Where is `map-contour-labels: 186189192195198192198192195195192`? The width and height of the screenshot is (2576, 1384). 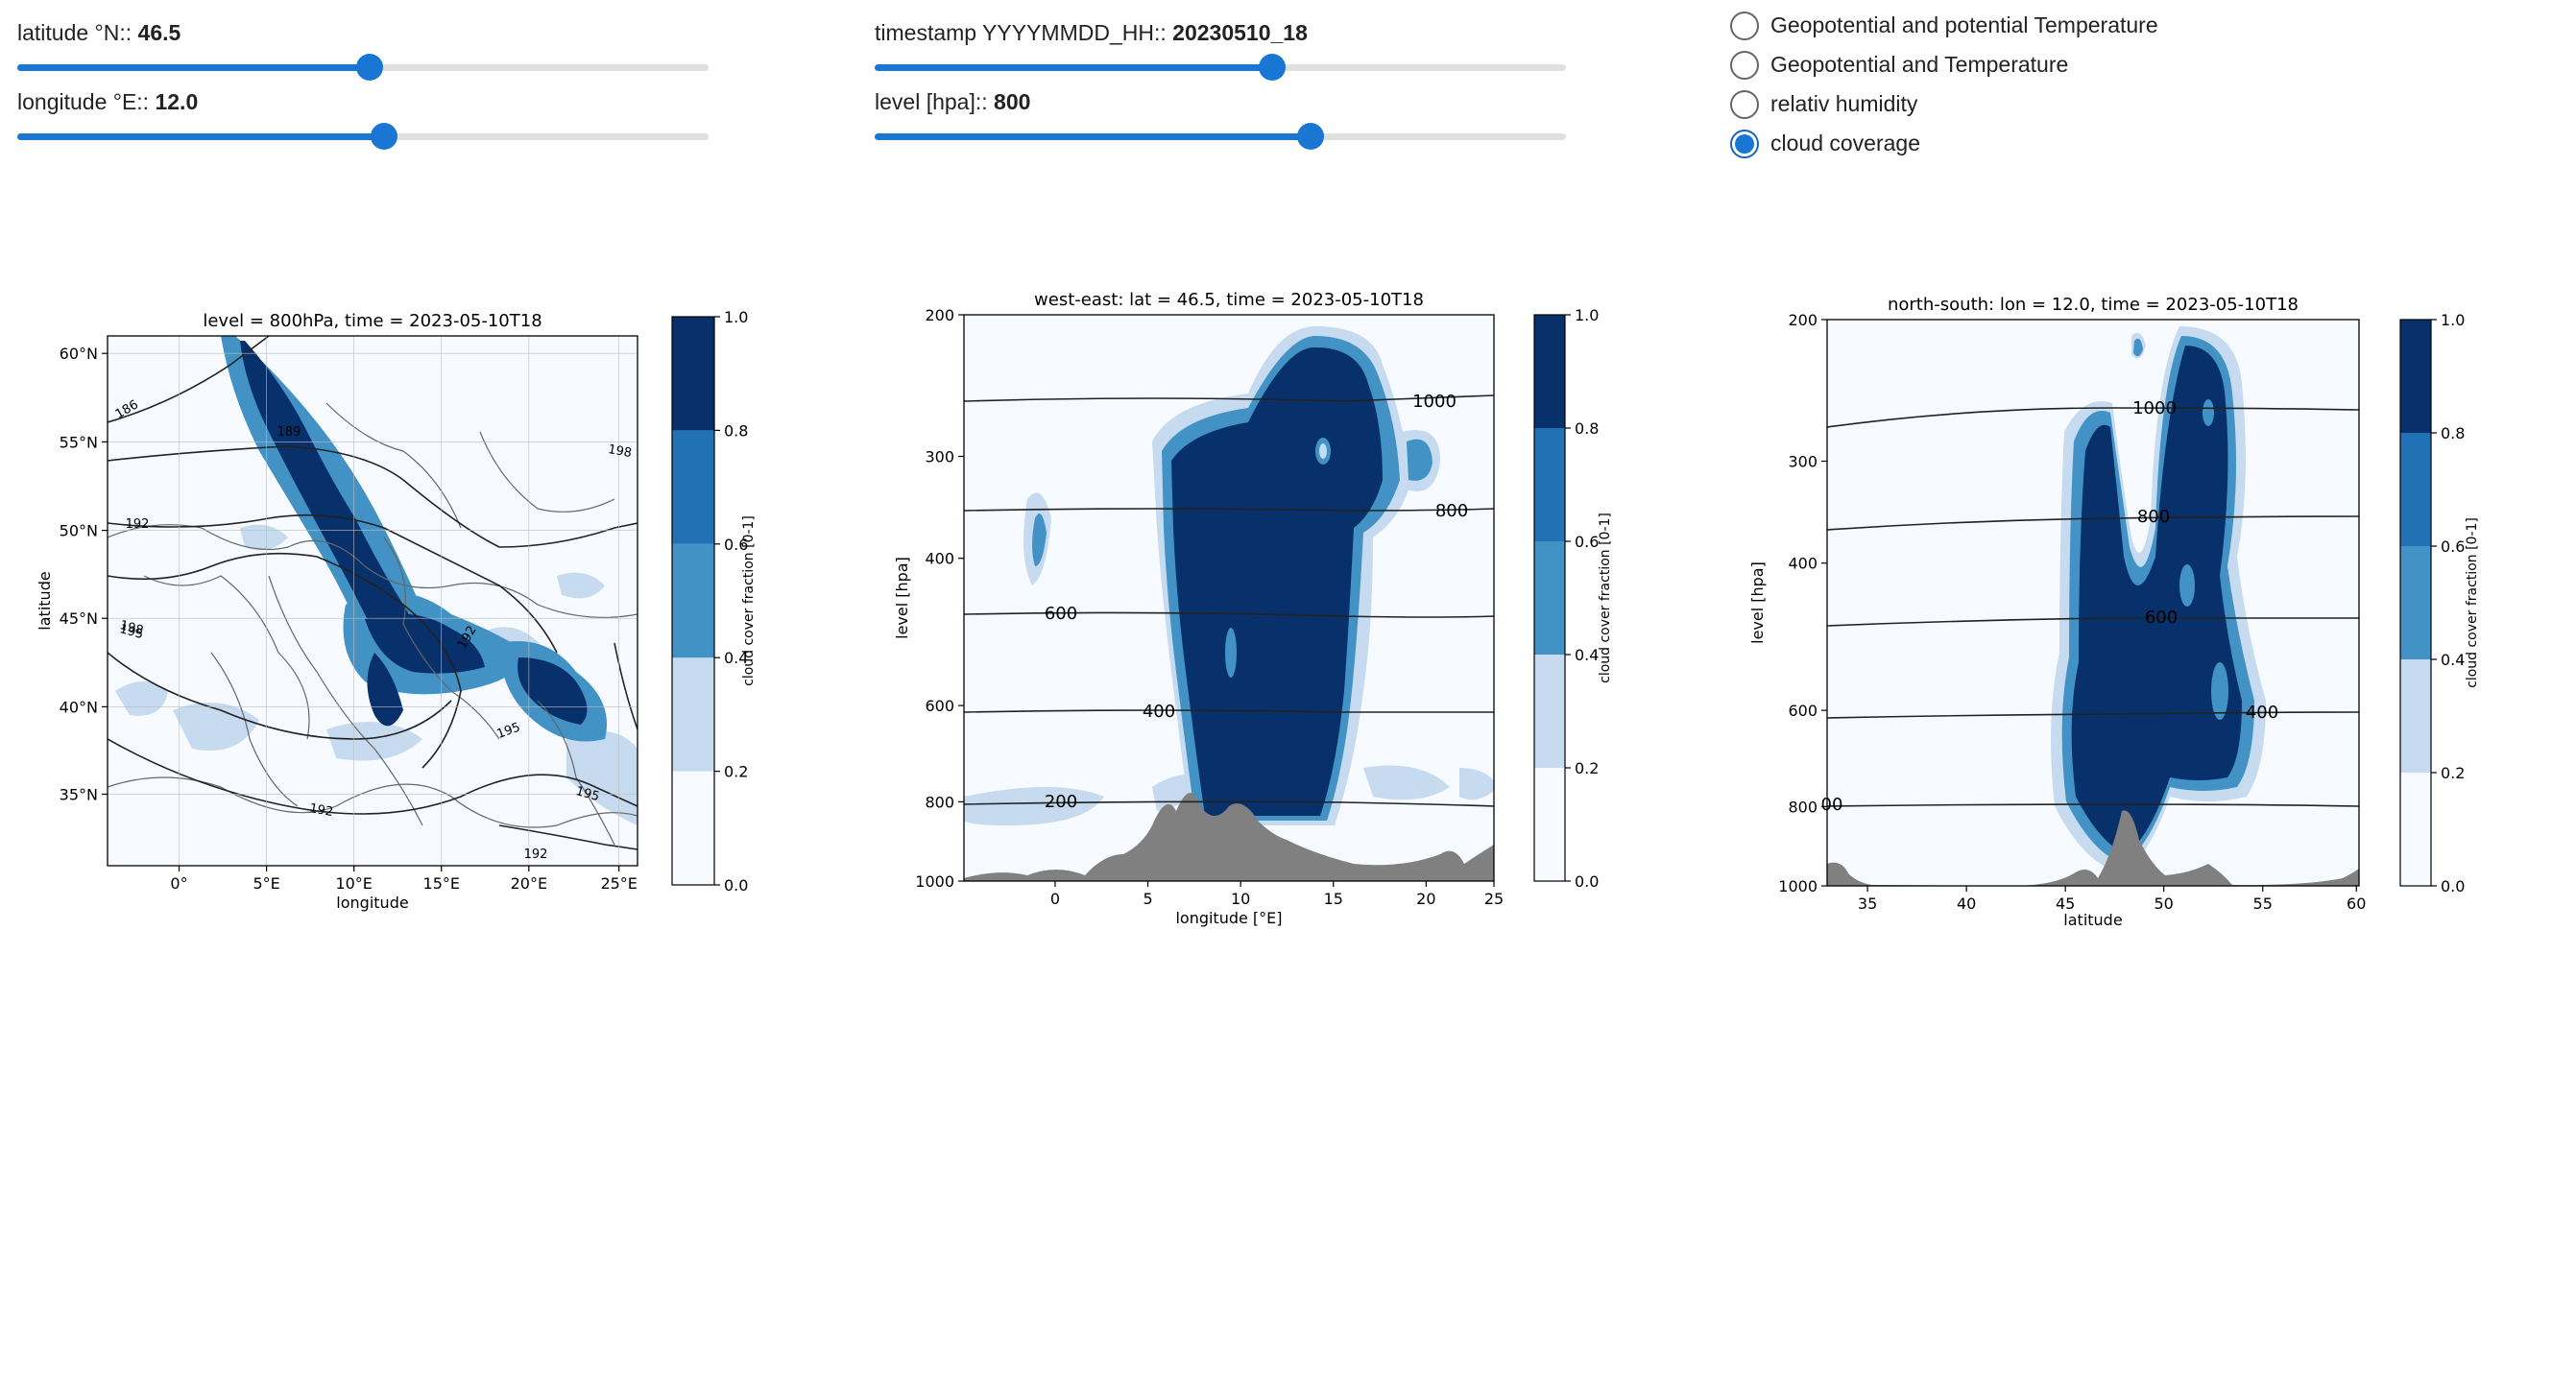
map-contour-labels: 186189192195198192198192195195192 is located at coordinates (373, 630).